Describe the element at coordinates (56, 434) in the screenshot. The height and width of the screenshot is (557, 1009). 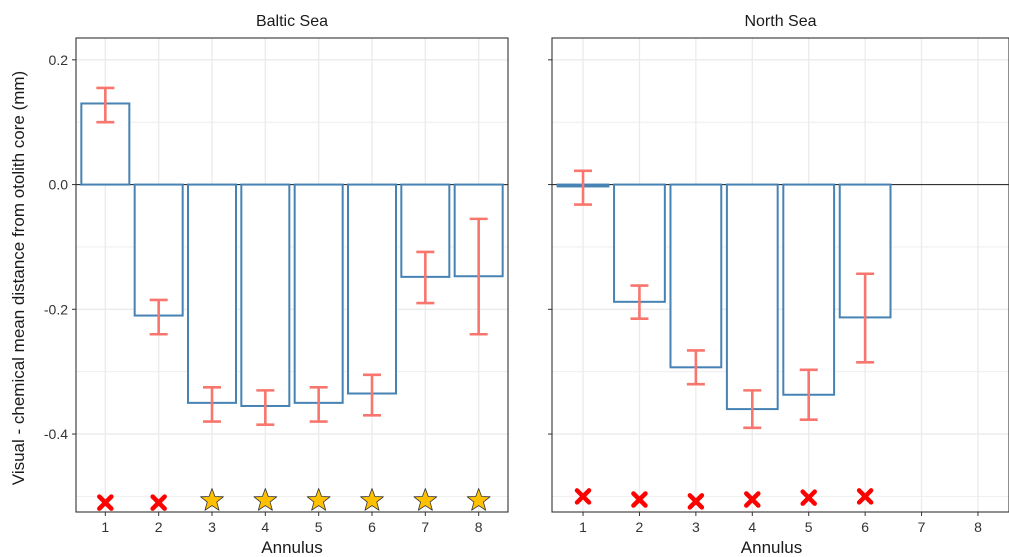
I see `y-tick-label: -0.4` at that location.